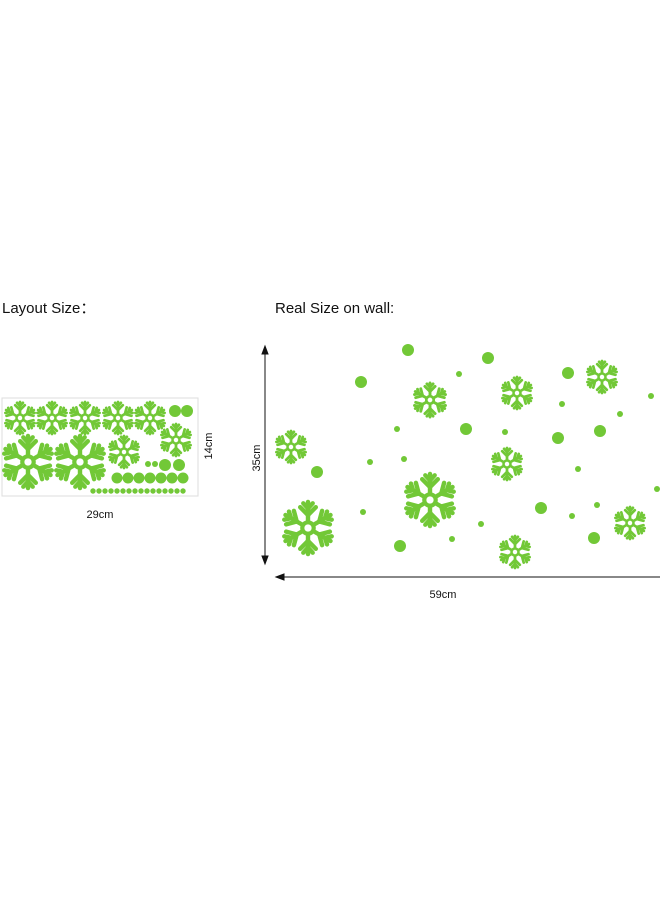 Image resolution: width=660 pixels, height=900 pixels. Describe the element at coordinates (48, 308) in the screenshot. I see `layout-title: Layout Size：` at that location.